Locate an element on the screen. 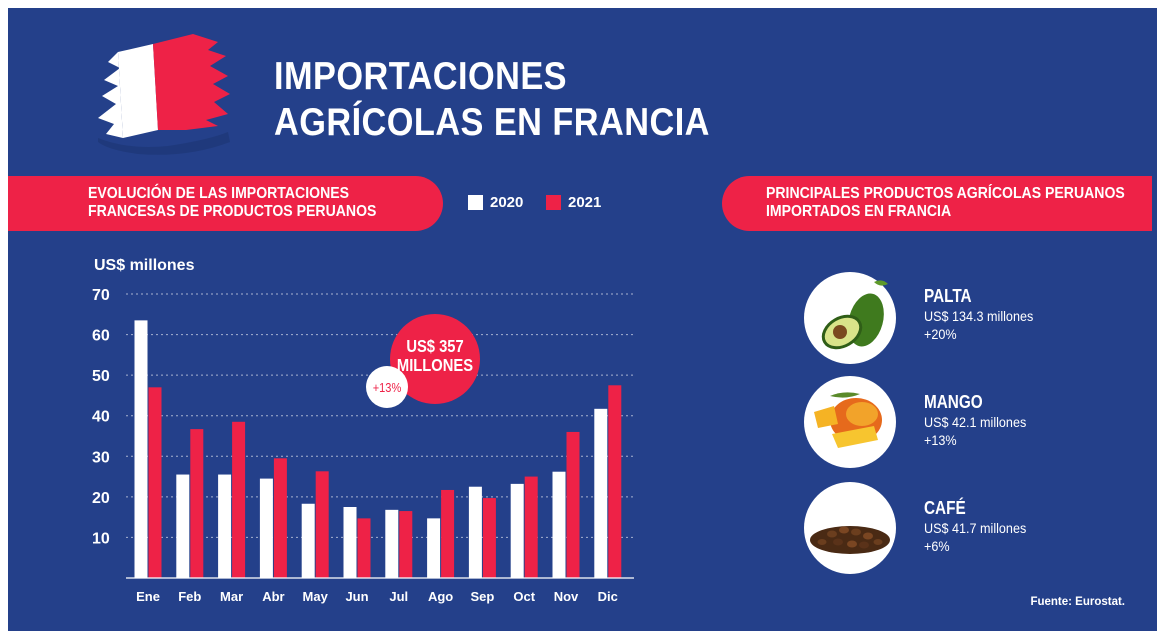 The height and width of the screenshot is (639, 1165). x-tick-label-nov: Nov is located at coordinates (566, 596).